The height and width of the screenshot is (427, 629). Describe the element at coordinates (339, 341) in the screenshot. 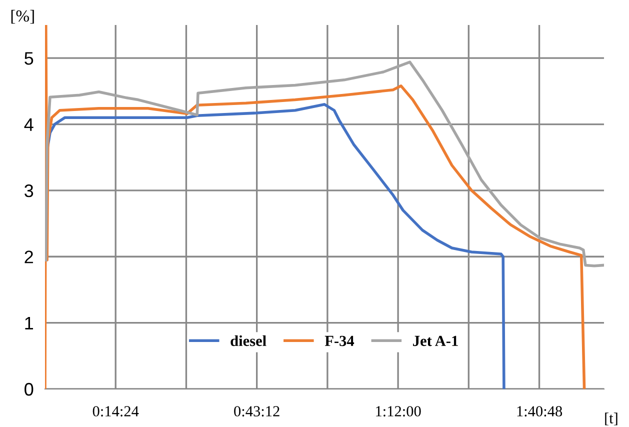

I see `legend-label: F-34` at that location.